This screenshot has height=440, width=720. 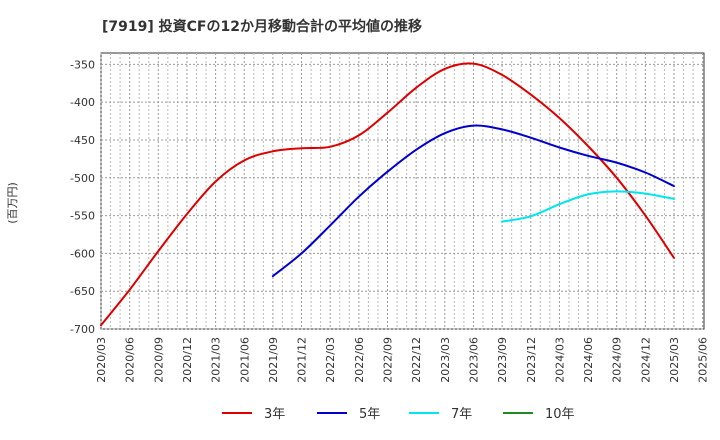 I want to click on x-tick-label: 2020/12, so click(x=187, y=360).